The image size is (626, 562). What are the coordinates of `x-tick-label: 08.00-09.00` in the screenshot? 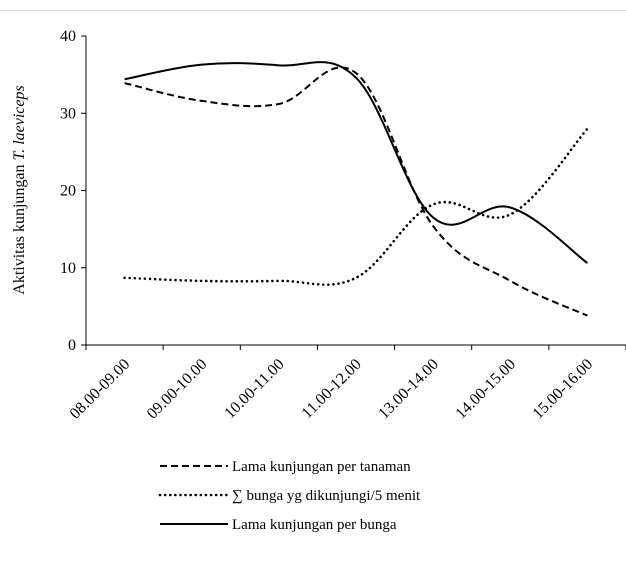 It's located at (100, 389).